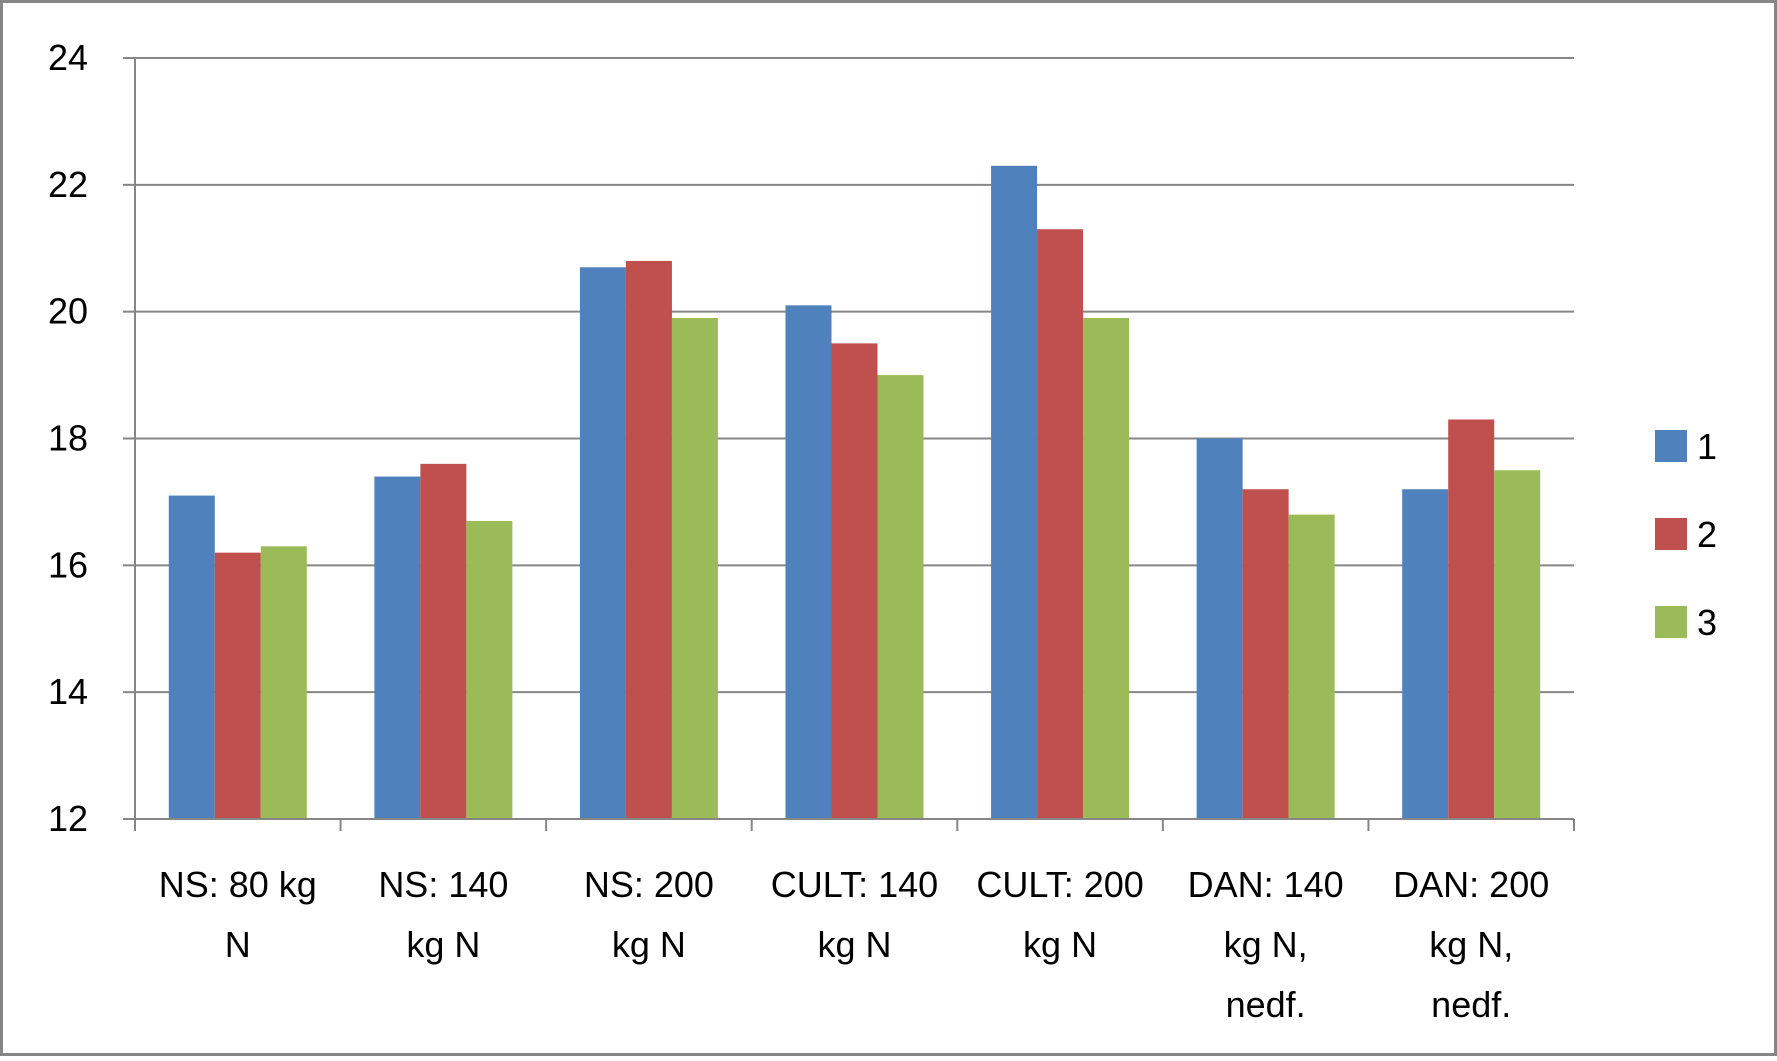 The width and height of the screenshot is (1777, 1061). Describe the element at coordinates (1471, 884) in the screenshot. I see `x-category-label: DAN: 200` at that location.